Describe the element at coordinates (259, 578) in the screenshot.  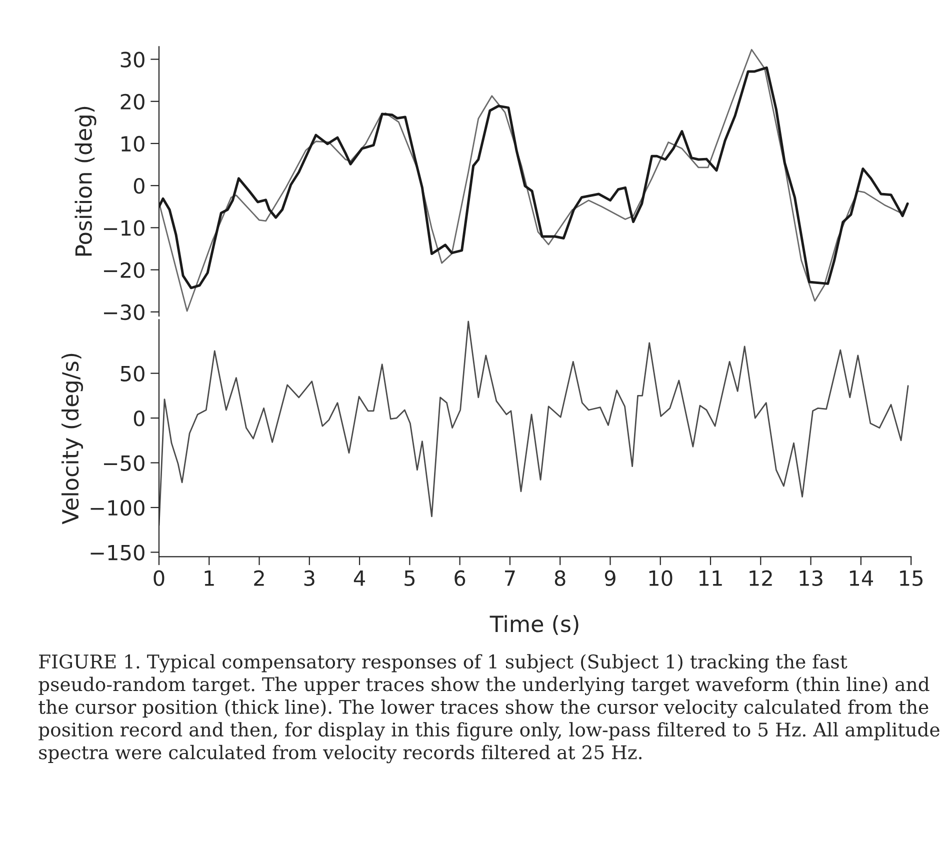
I see `x-tick-label: 2` at that location.